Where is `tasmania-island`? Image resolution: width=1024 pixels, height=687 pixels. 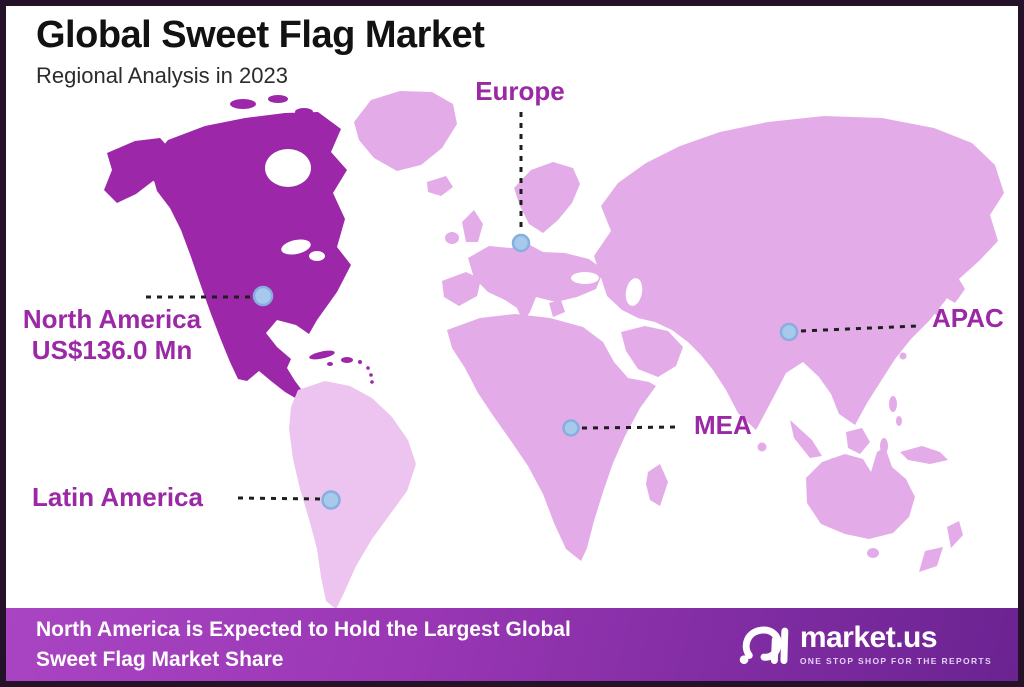
tasmania-island is located at coordinates (873, 553).